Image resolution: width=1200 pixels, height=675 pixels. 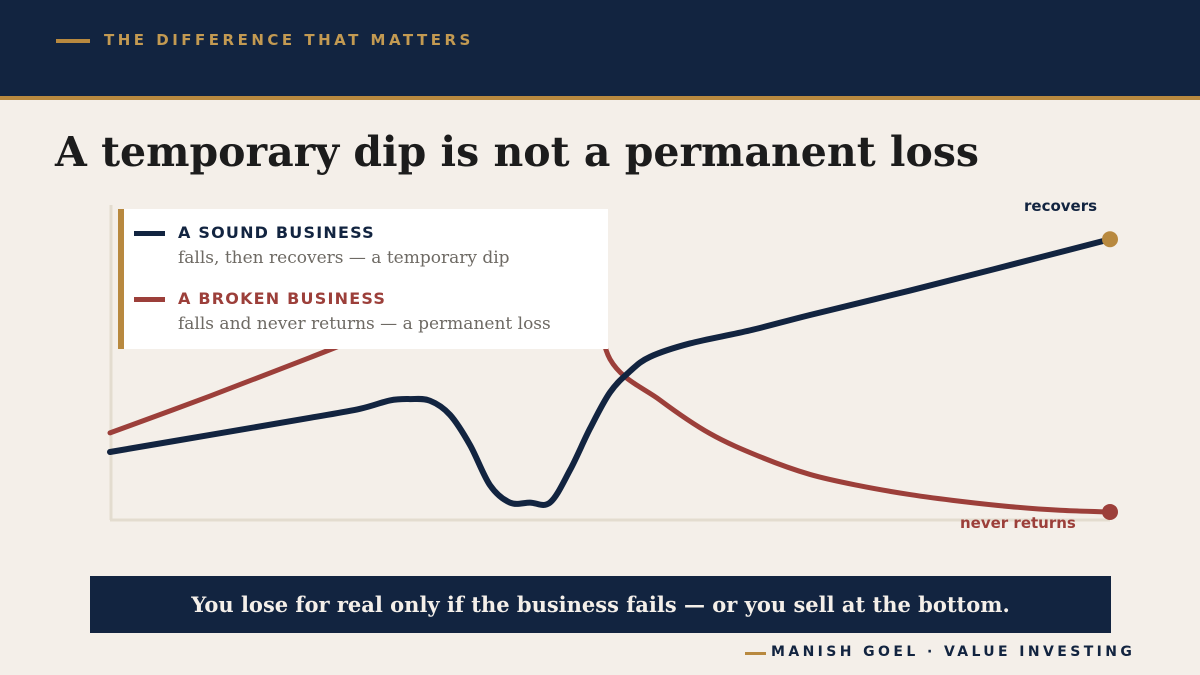 I want to click on legend-name-broken: A BROKEN BUSINESS, so click(x=282, y=298).